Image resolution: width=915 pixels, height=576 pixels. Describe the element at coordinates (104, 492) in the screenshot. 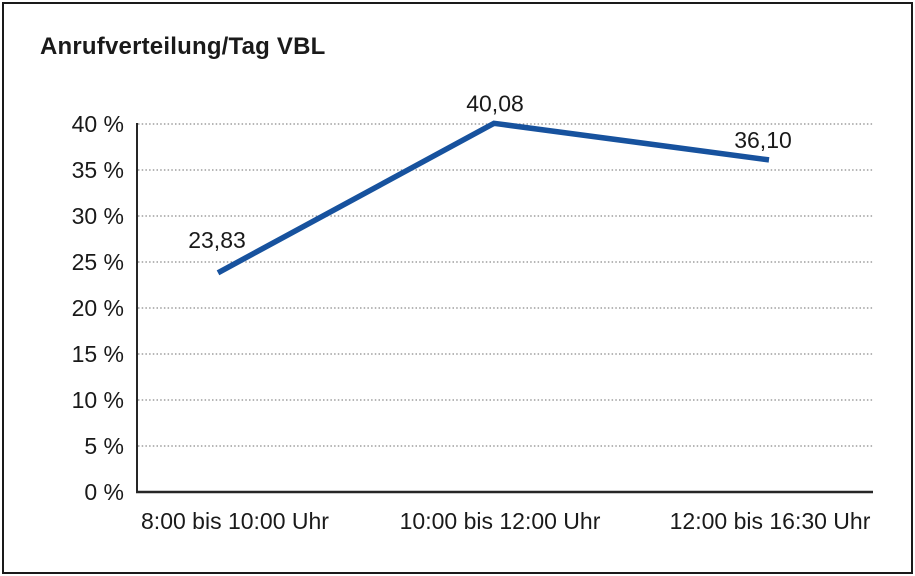

I see `y-tick-label: 0 %` at that location.